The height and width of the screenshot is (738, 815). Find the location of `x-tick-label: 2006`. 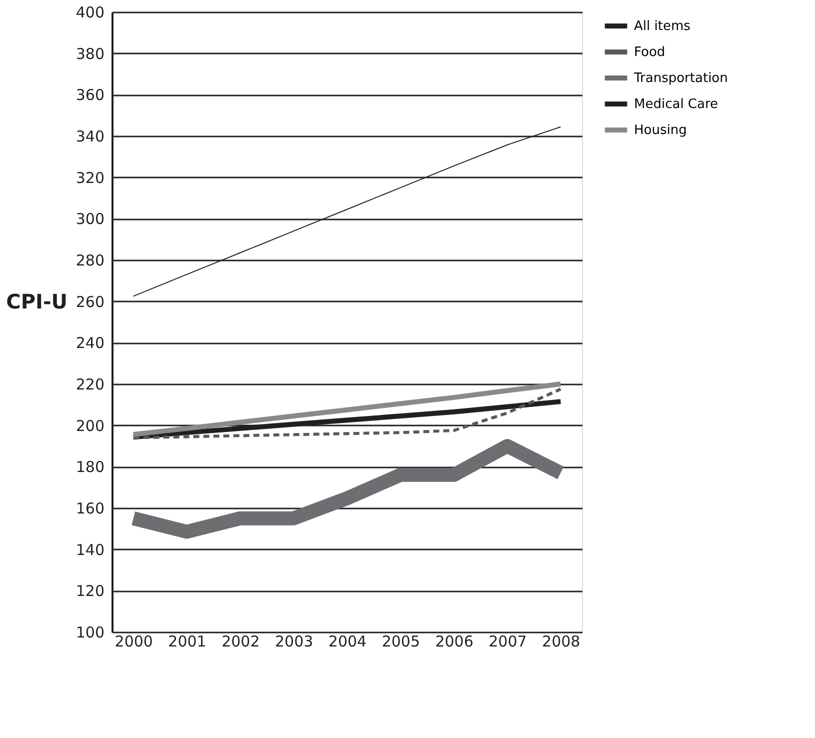

x-tick-label: 2006 is located at coordinates (454, 641).